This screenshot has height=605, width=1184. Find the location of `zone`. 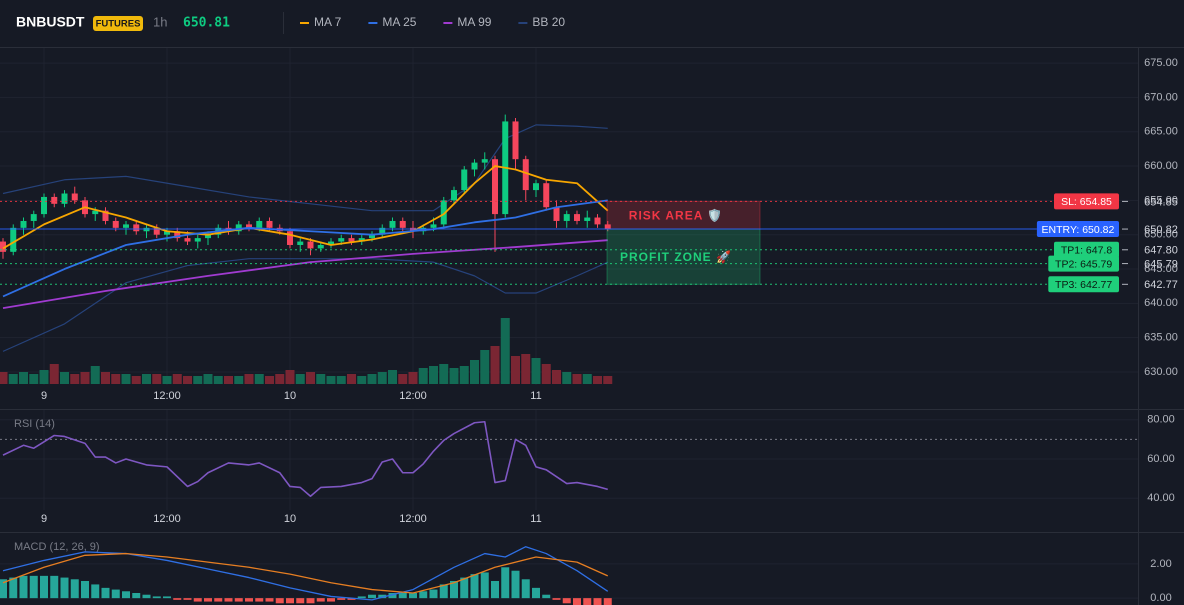

zone is located at coordinates (683, 256).